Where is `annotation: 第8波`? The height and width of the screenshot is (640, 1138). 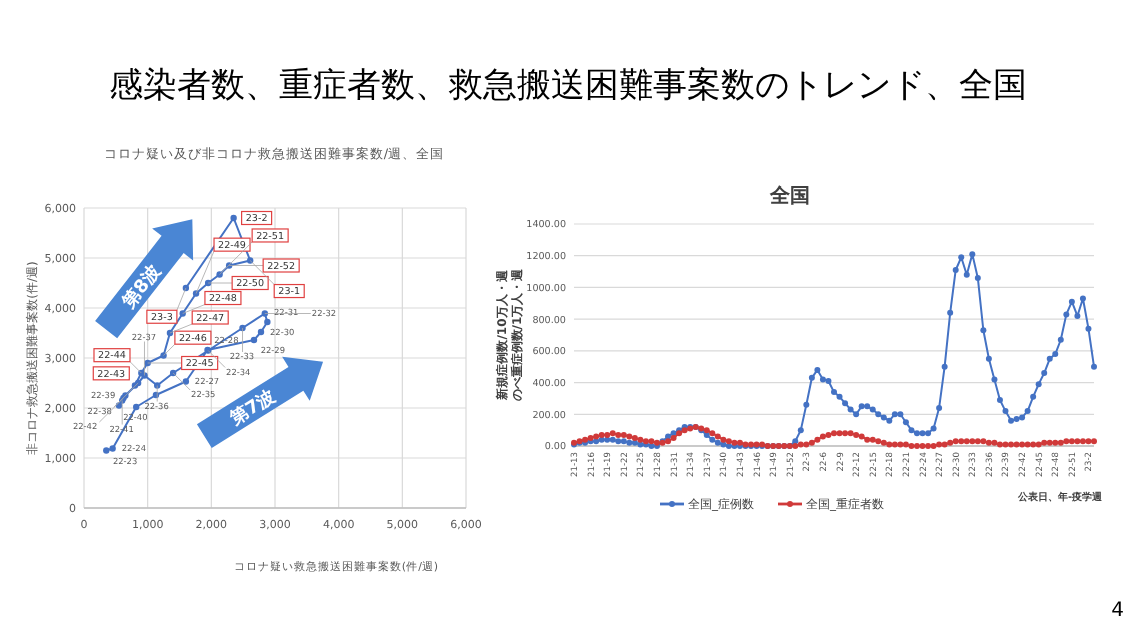
annotation: 第8波 is located at coordinates (142, 287).